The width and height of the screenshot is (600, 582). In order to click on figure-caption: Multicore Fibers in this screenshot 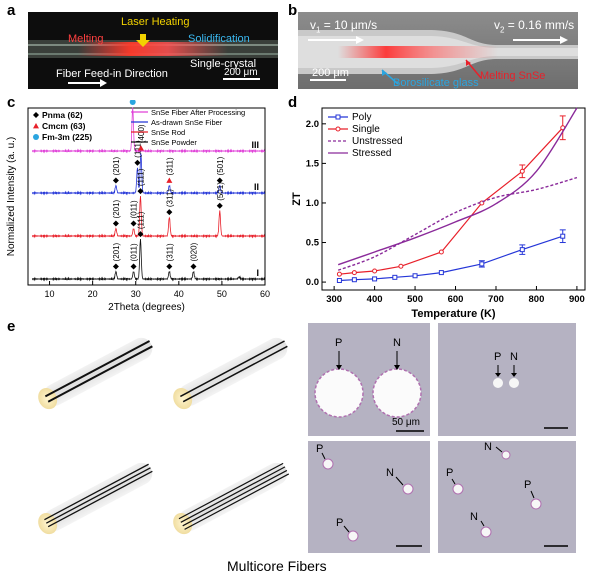, I will do `click(277, 566)`.